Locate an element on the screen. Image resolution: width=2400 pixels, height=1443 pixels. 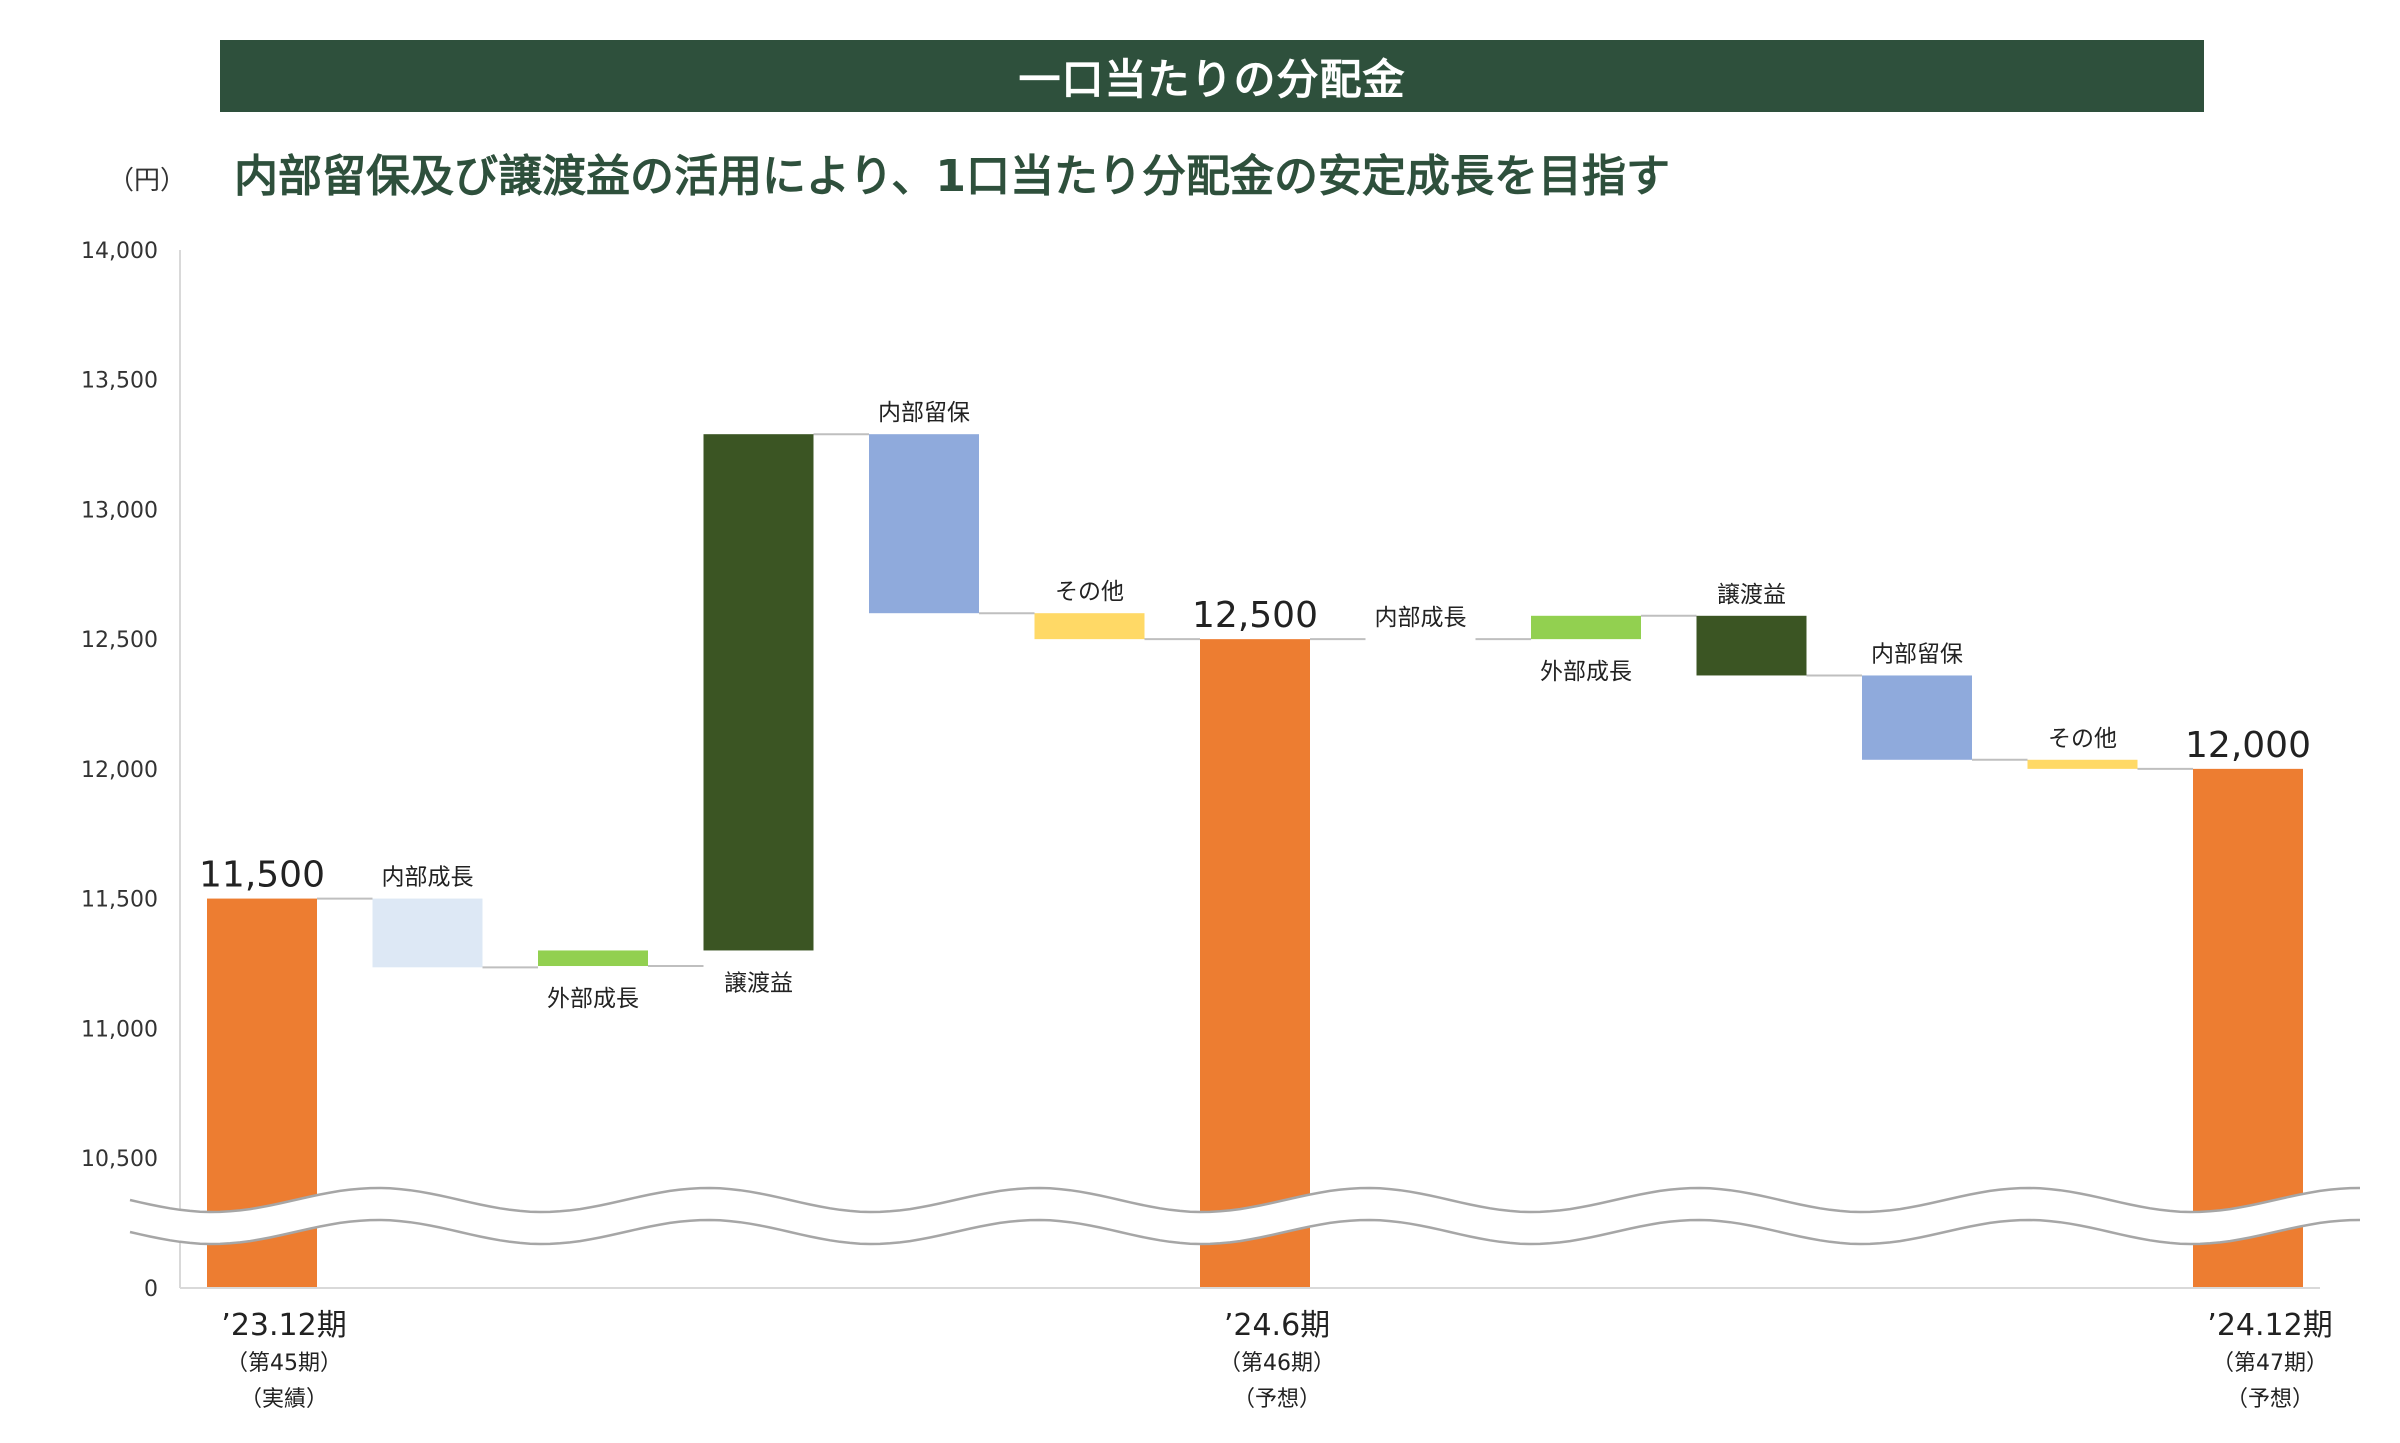
axis-break-line-upper is located at coordinates (1245, 1200).